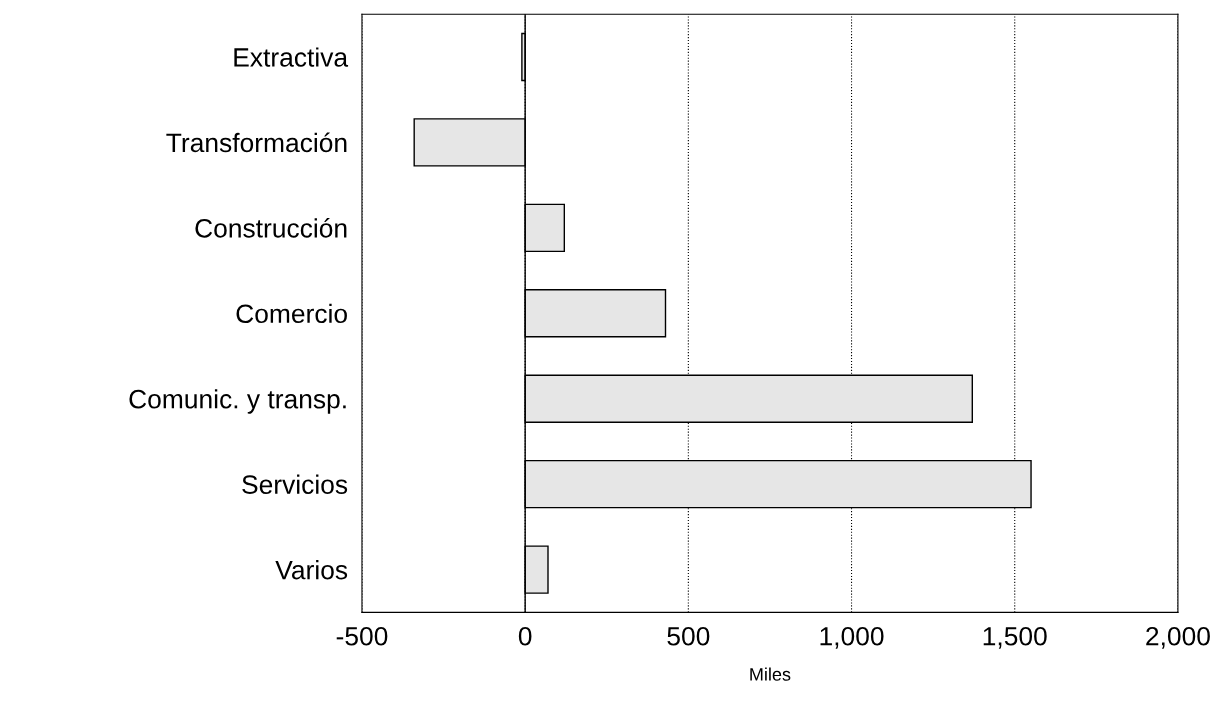 The height and width of the screenshot is (712, 1227). I want to click on x-tick-label: 1,000, so click(852, 637).